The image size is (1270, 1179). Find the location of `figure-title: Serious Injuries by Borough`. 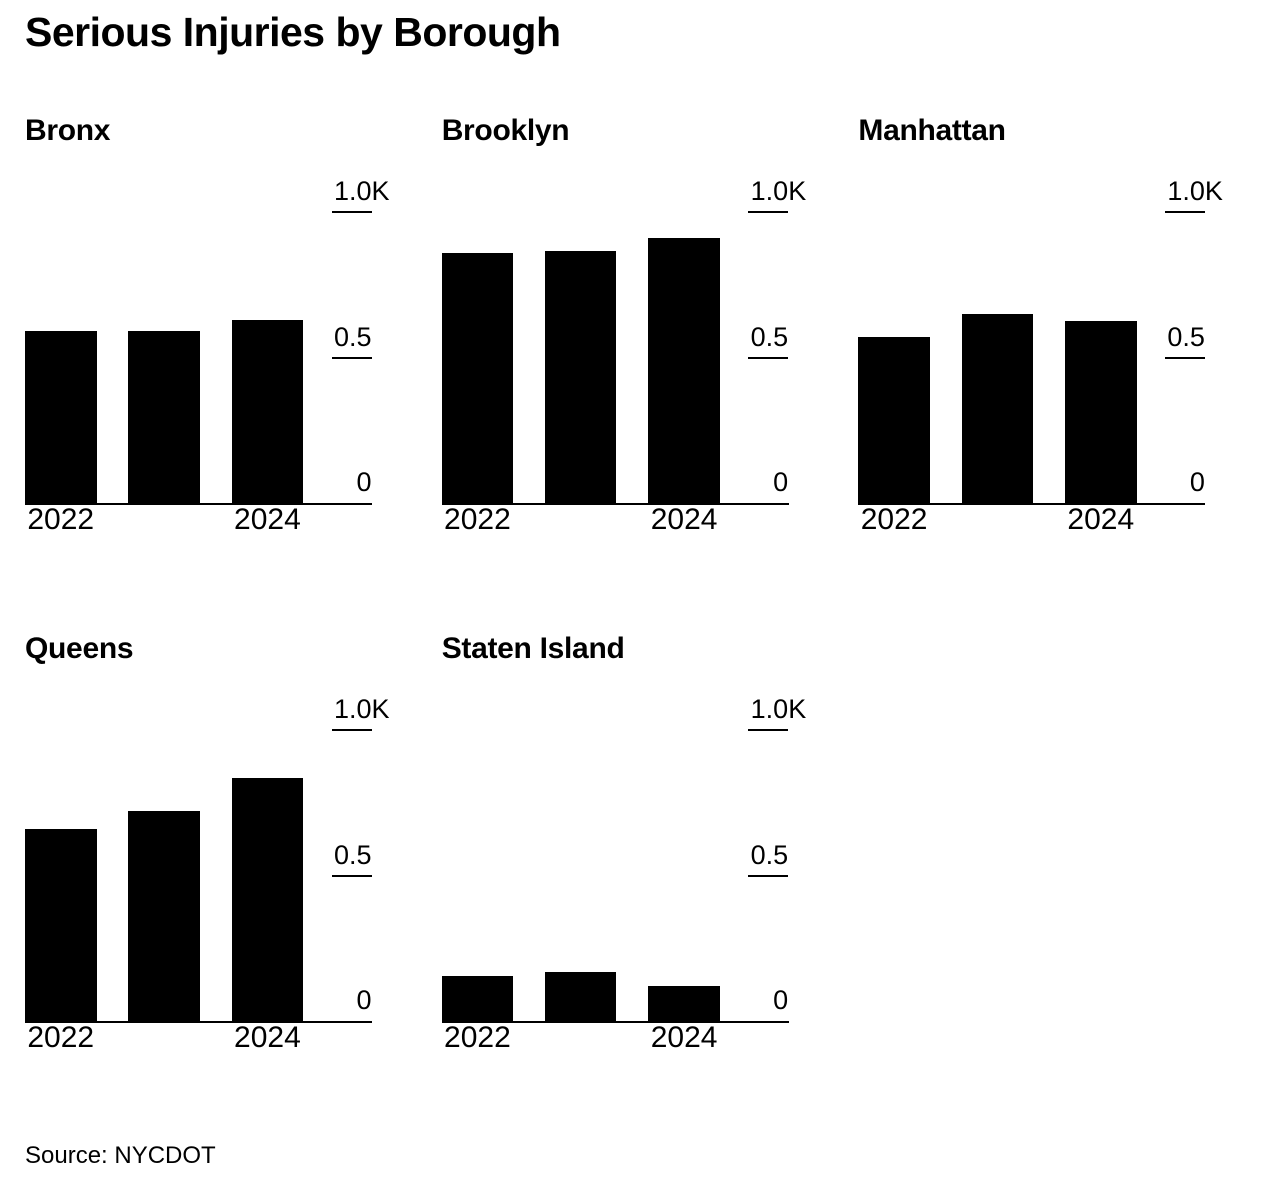

figure-title: Serious Injuries by Borough is located at coordinates (293, 32).